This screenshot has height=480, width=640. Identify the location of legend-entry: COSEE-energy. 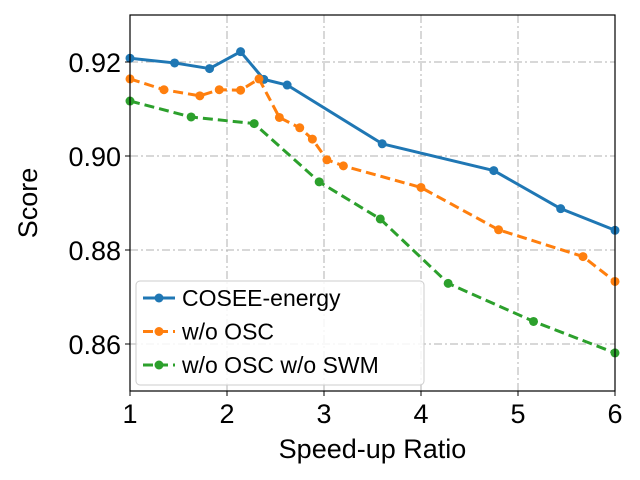
(242, 298).